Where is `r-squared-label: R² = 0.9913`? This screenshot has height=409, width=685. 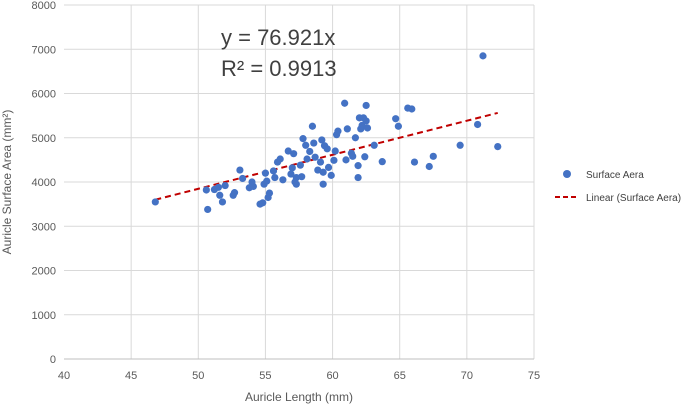 r-squared-label: R² = 0.9913 is located at coordinates (279, 68).